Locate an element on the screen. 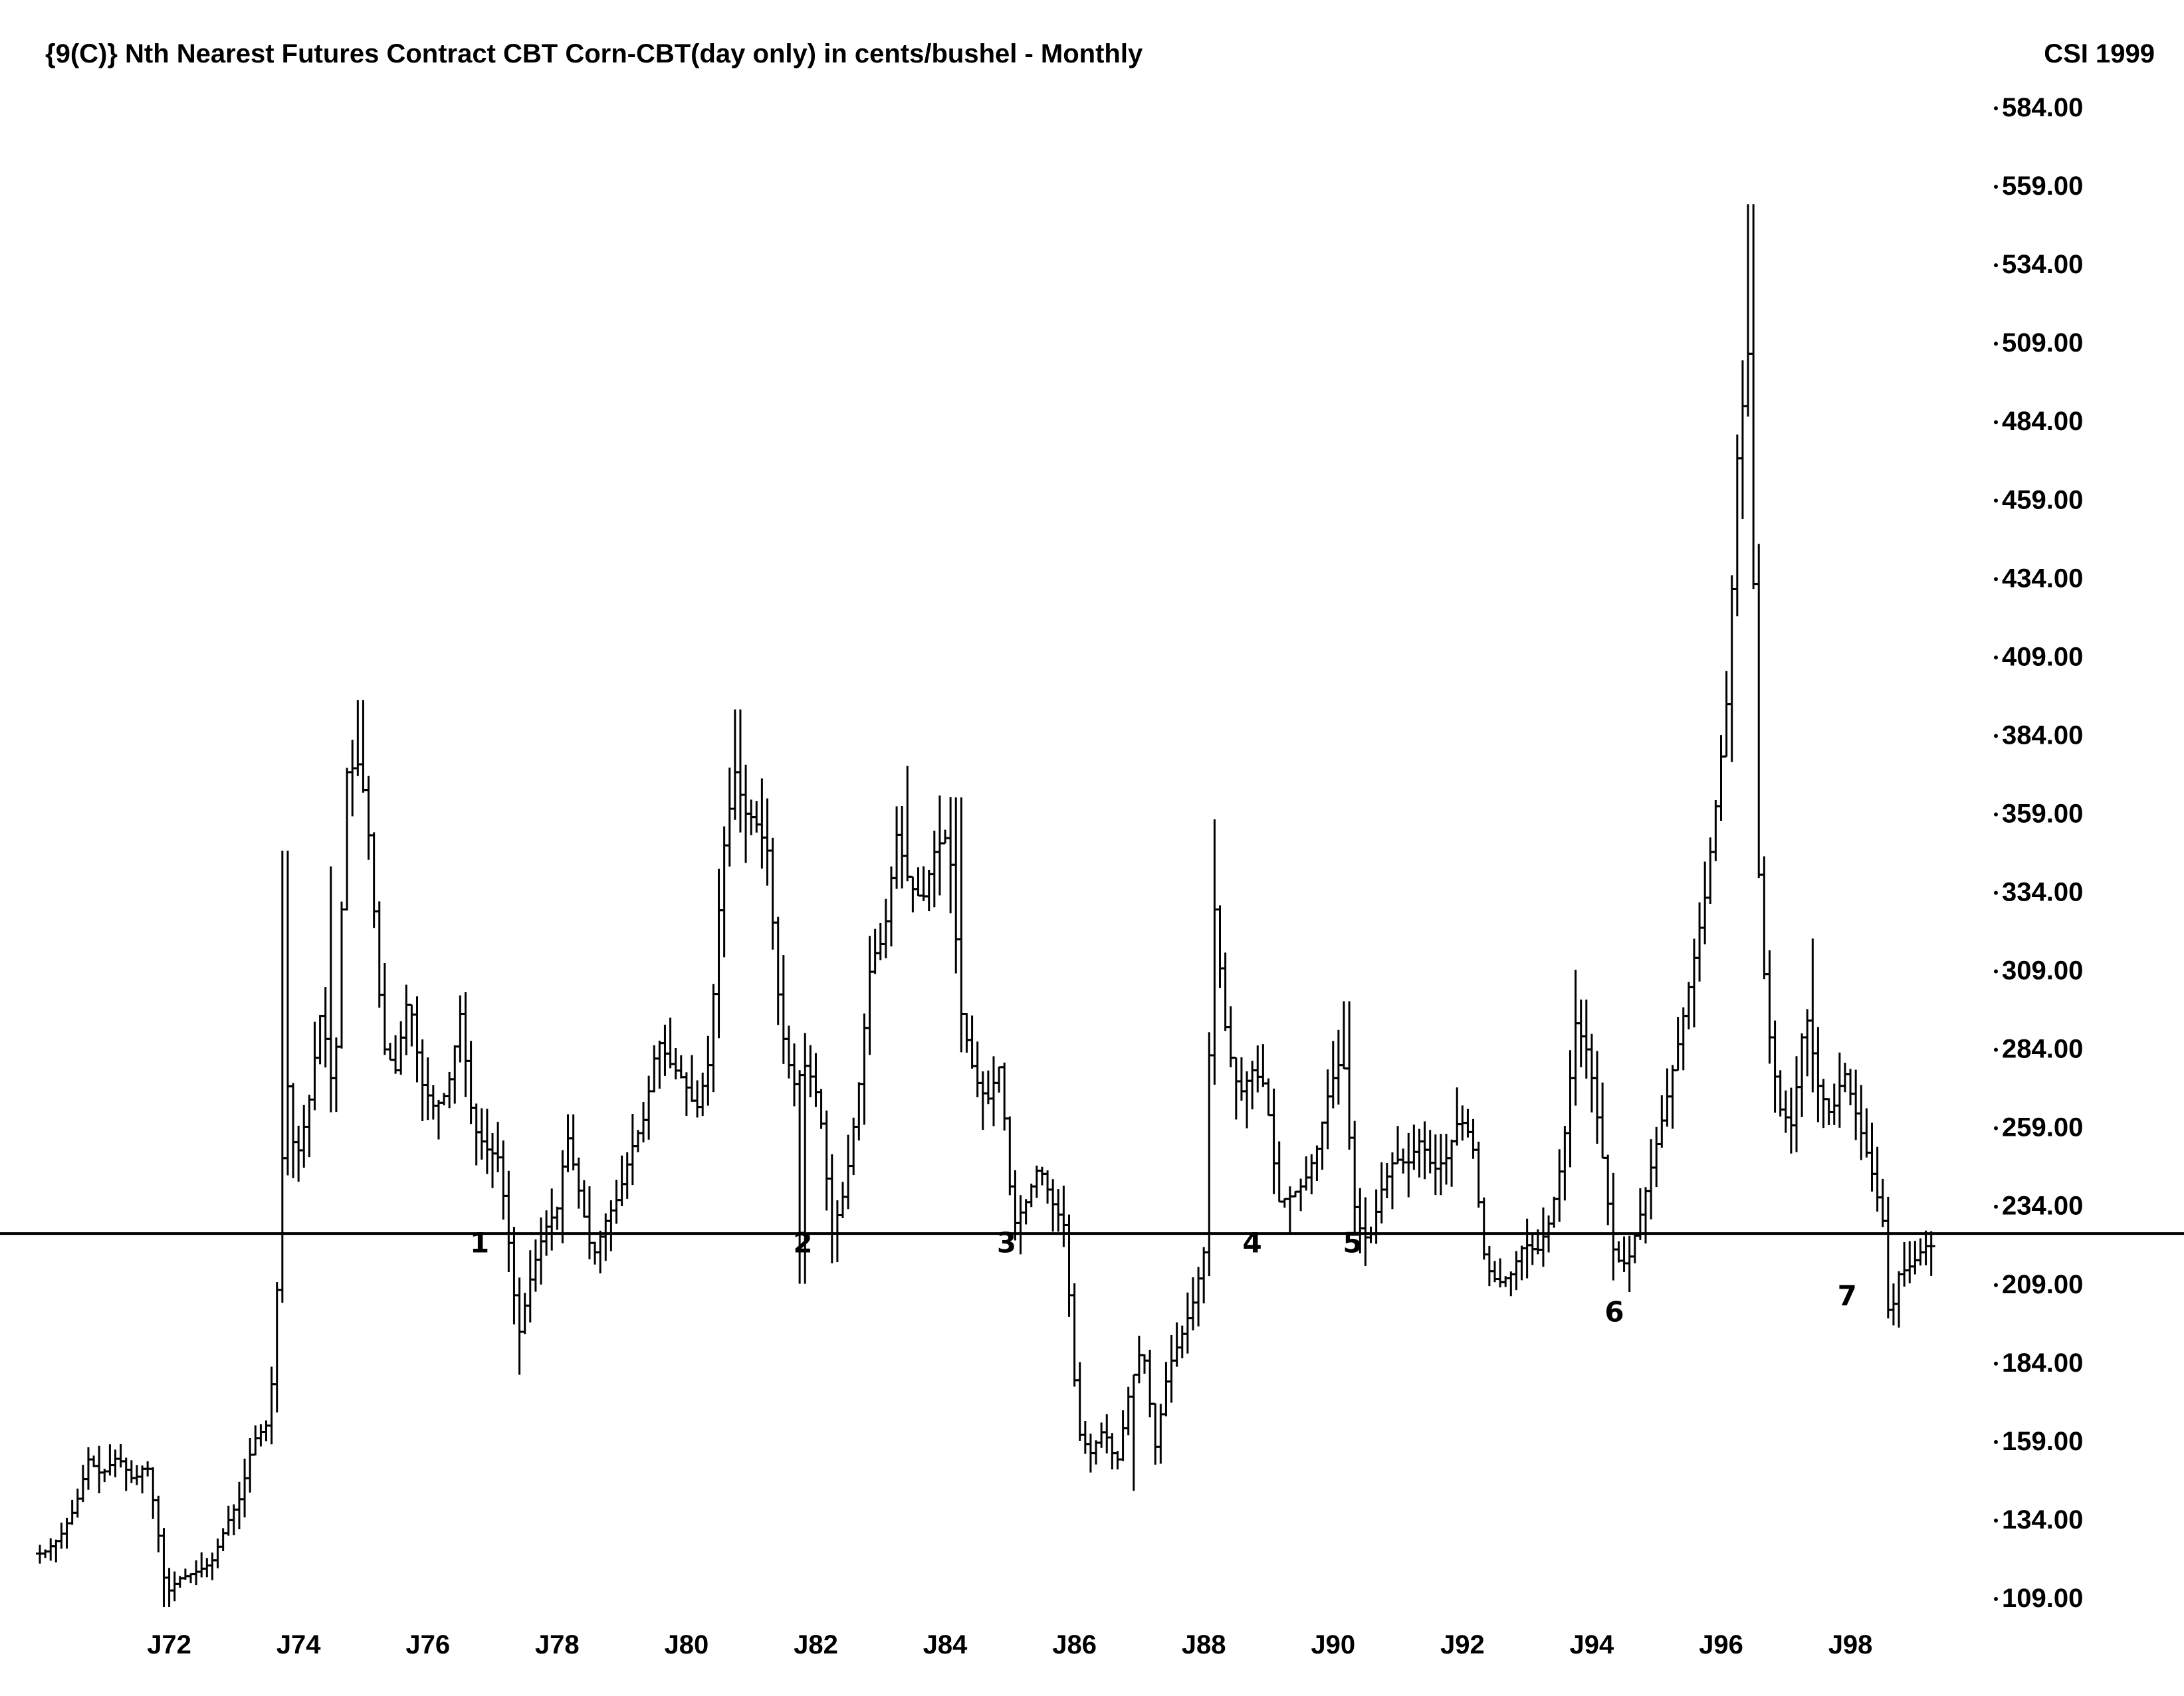 This screenshot has height=1696, width=2184. x-tick-label: J82 is located at coordinates (816, 1644).